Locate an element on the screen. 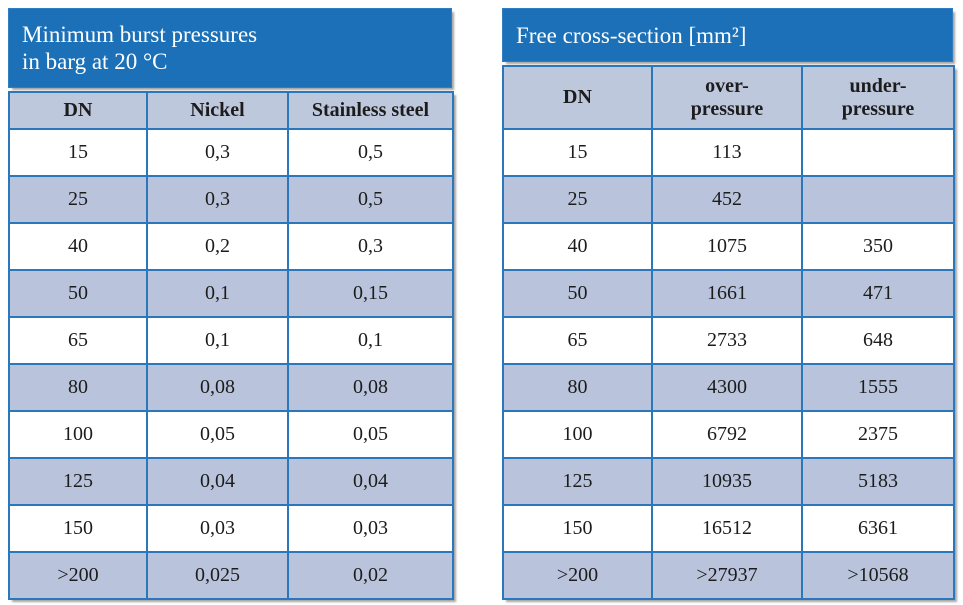 The height and width of the screenshot is (605, 963). table-row: 100 6792 2375 is located at coordinates (728, 434).